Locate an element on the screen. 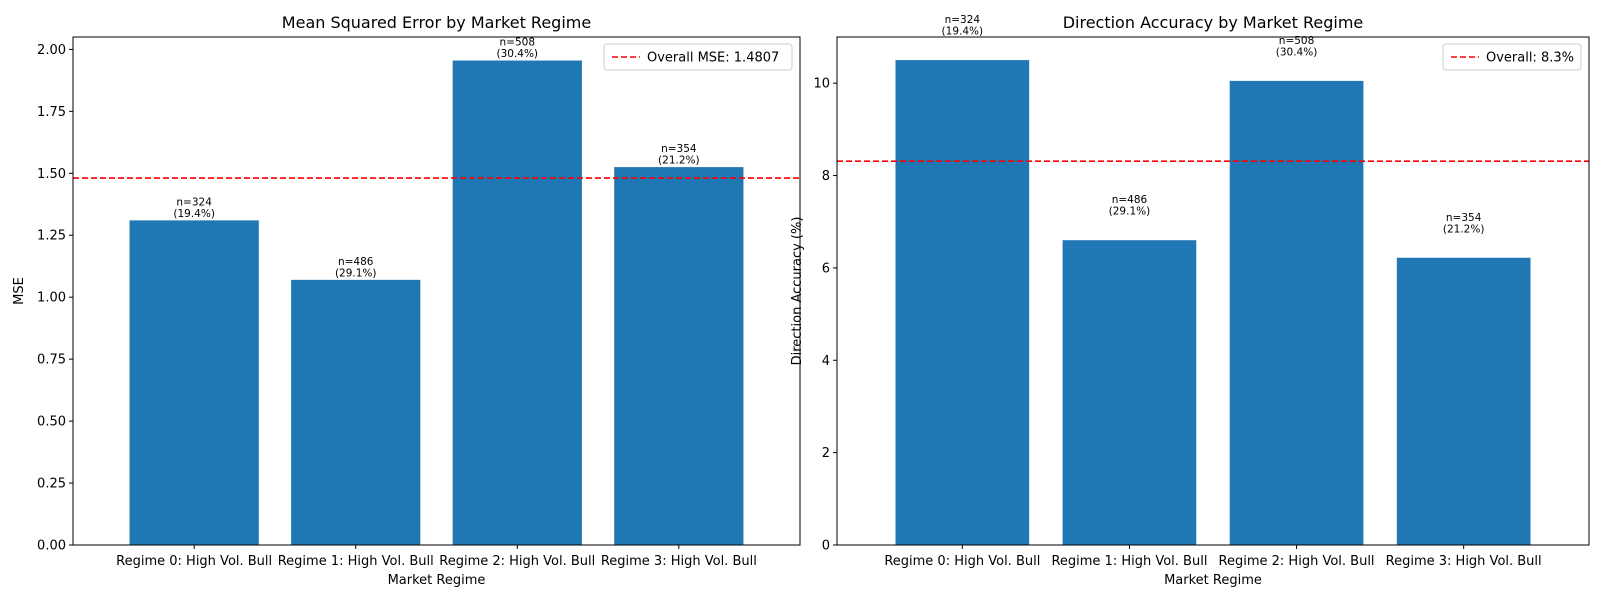 This screenshot has height=600, width=1600. y-tick-label: 1.50 is located at coordinates (51, 174).